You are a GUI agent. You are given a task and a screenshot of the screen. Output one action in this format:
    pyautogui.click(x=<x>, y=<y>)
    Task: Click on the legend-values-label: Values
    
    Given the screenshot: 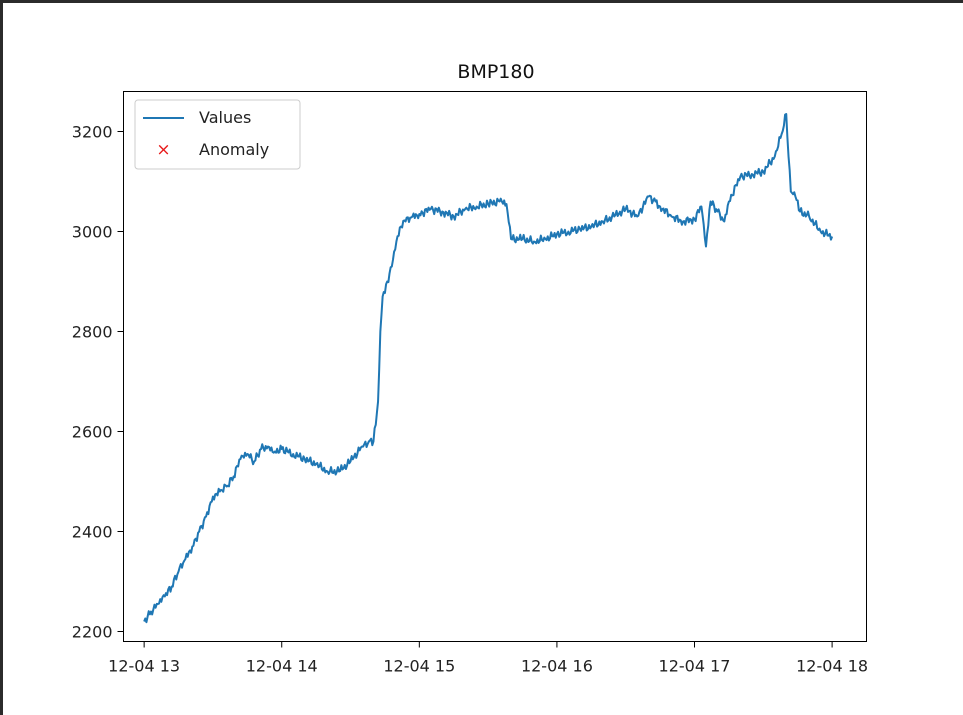 What is the action you would take?
    pyautogui.click(x=225, y=117)
    